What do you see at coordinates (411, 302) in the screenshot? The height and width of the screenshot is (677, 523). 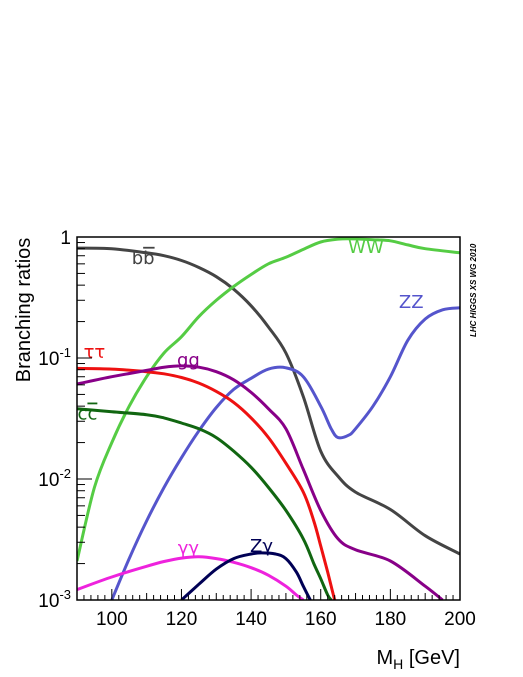 I see `series-label-ZZ: ZZ` at bounding box center [411, 302].